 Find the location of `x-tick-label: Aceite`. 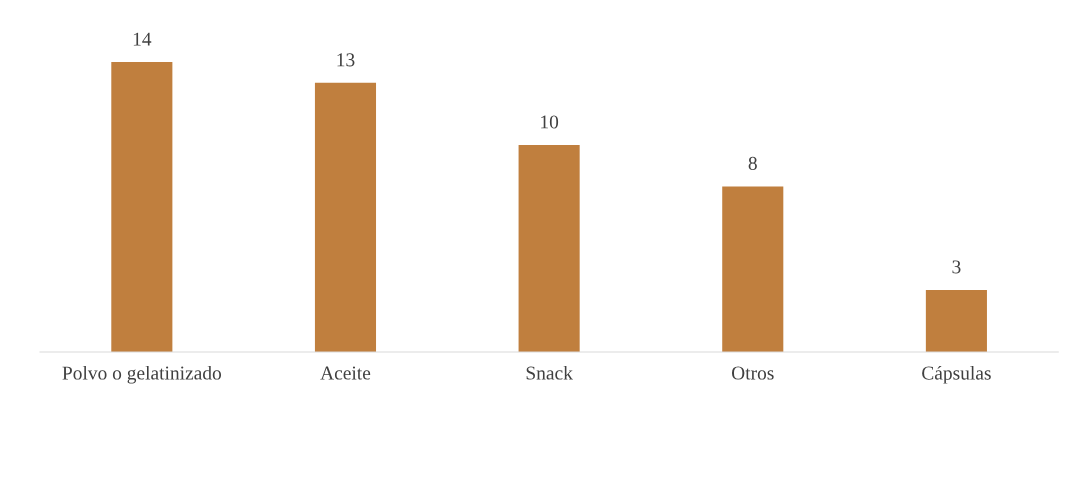

x-tick-label: Aceite is located at coordinates (345, 373).